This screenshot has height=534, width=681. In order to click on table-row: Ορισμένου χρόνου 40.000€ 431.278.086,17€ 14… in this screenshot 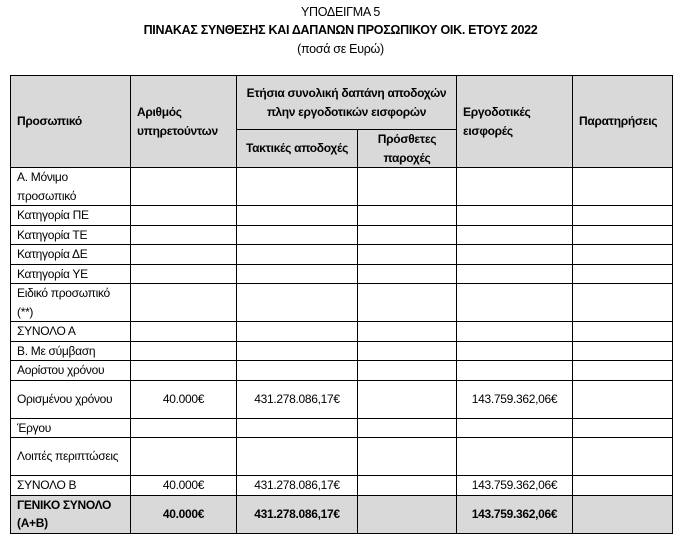, I will do `click(341, 399)`.